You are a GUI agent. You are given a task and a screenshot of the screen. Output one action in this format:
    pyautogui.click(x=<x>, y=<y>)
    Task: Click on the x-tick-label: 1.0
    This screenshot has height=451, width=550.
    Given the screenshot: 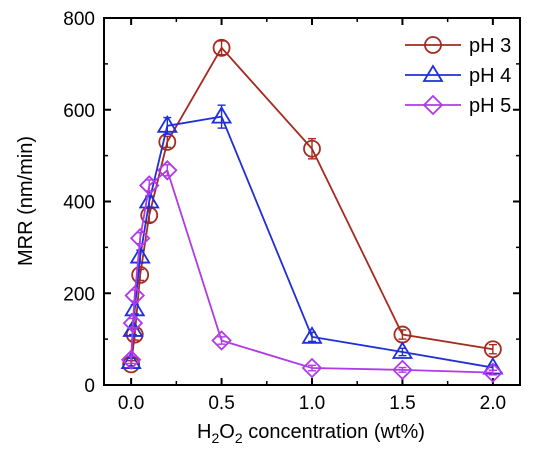 What is the action you would take?
    pyautogui.click(x=312, y=403)
    